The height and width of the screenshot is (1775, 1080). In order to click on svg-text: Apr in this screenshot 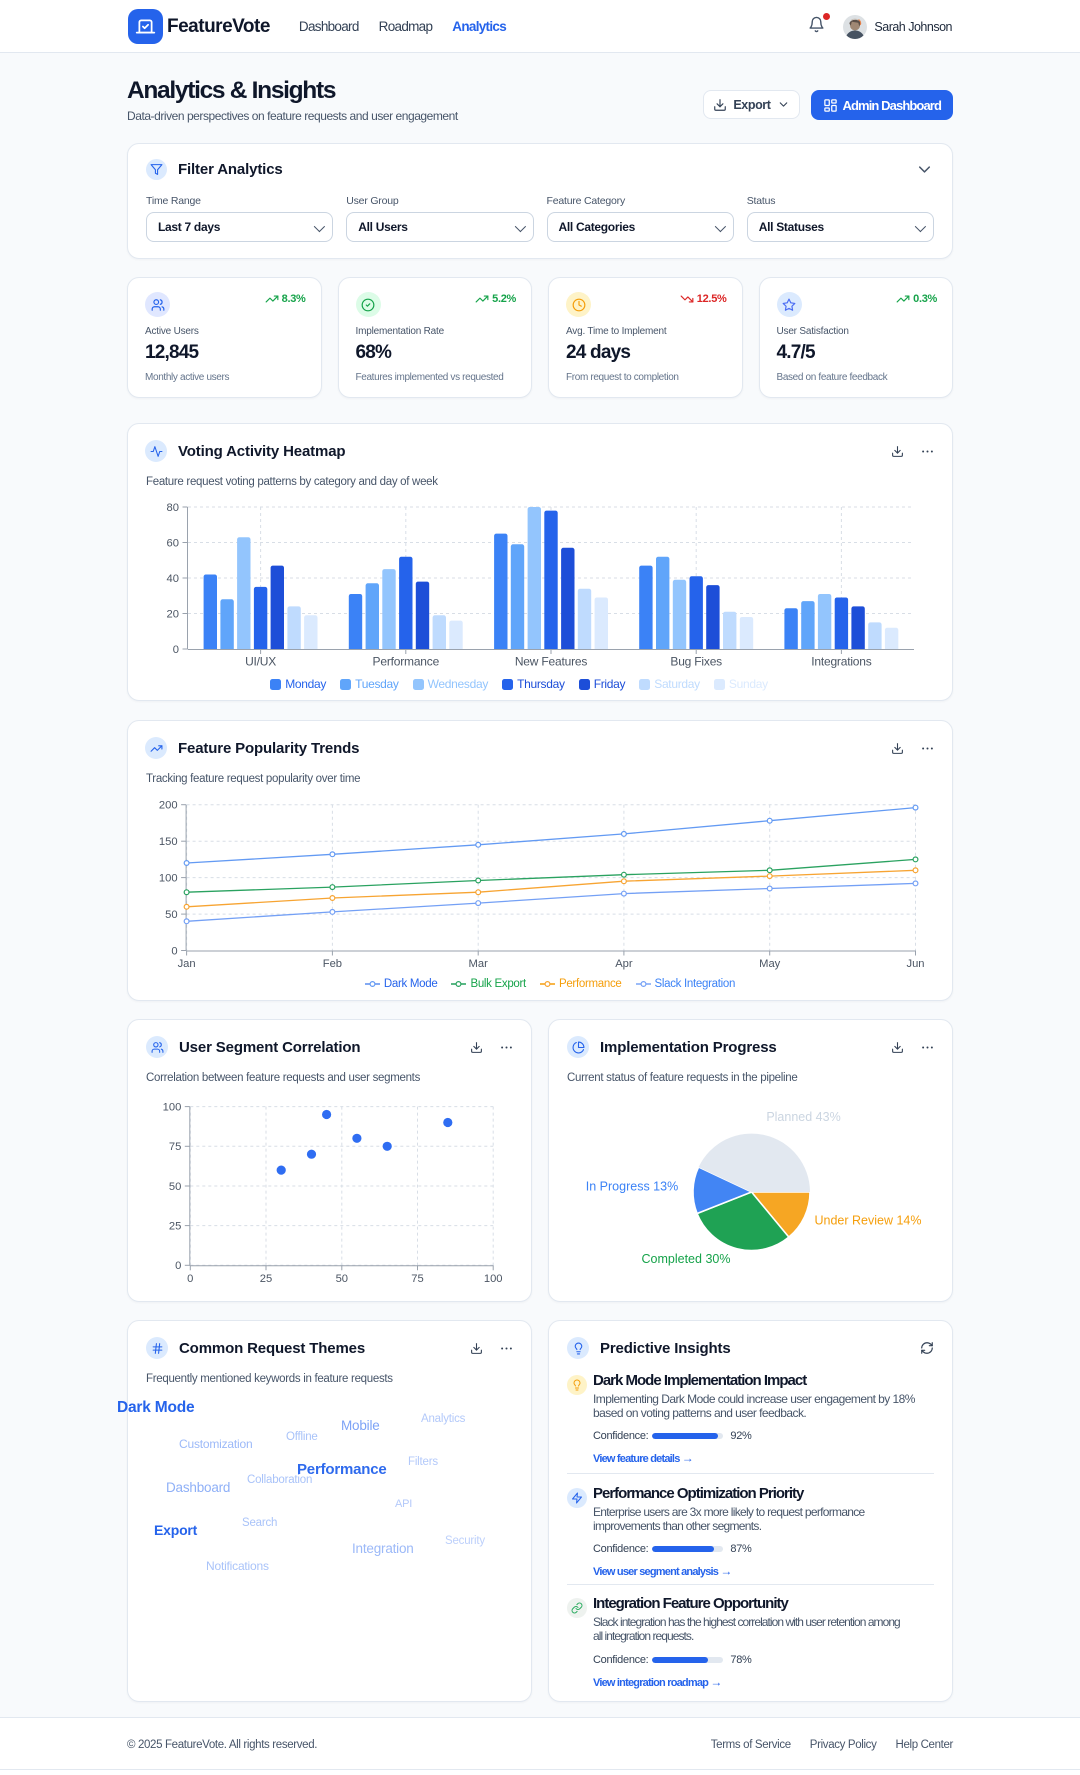, I will do `click(624, 964)`.